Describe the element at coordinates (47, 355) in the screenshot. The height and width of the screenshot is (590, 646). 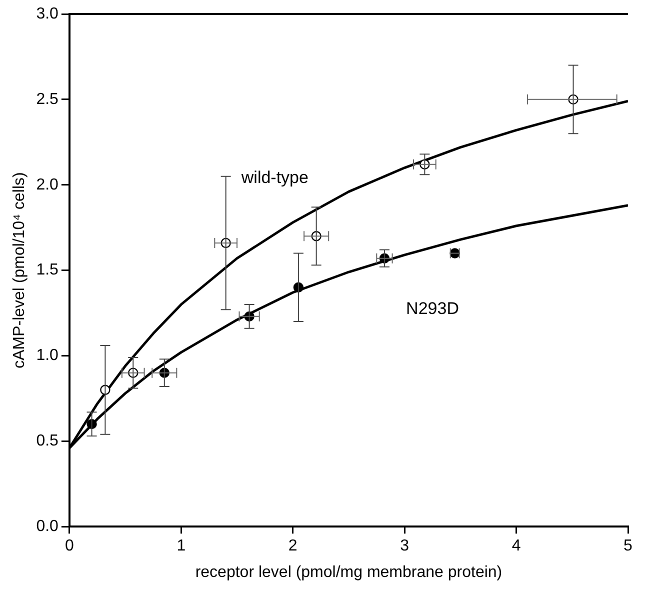
I see `y-tick-label: 1.0` at that location.